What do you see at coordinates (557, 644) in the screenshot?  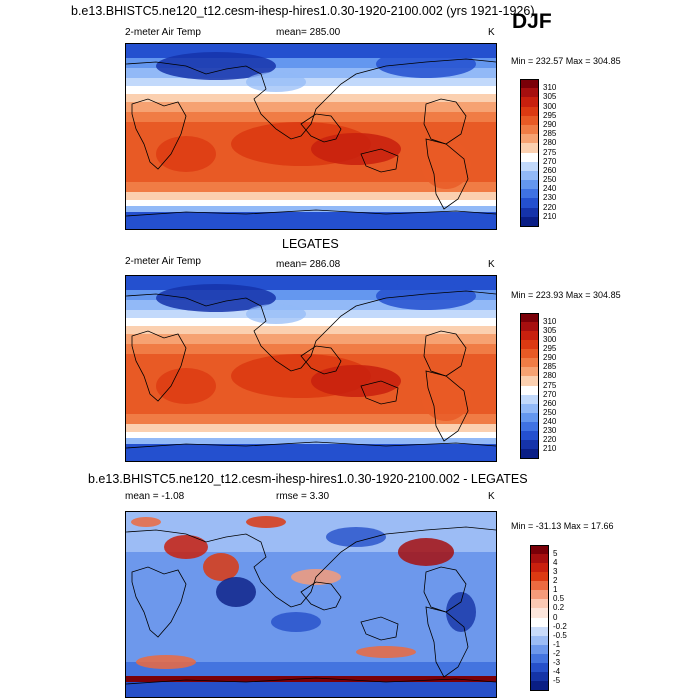 I see `colorbar-tick-label: -1` at bounding box center [557, 644].